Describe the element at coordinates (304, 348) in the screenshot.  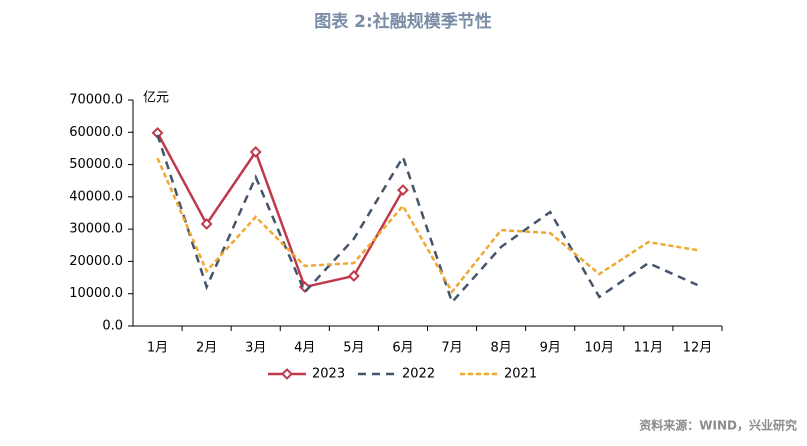
I see `x-tick-label: 4月` at that location.